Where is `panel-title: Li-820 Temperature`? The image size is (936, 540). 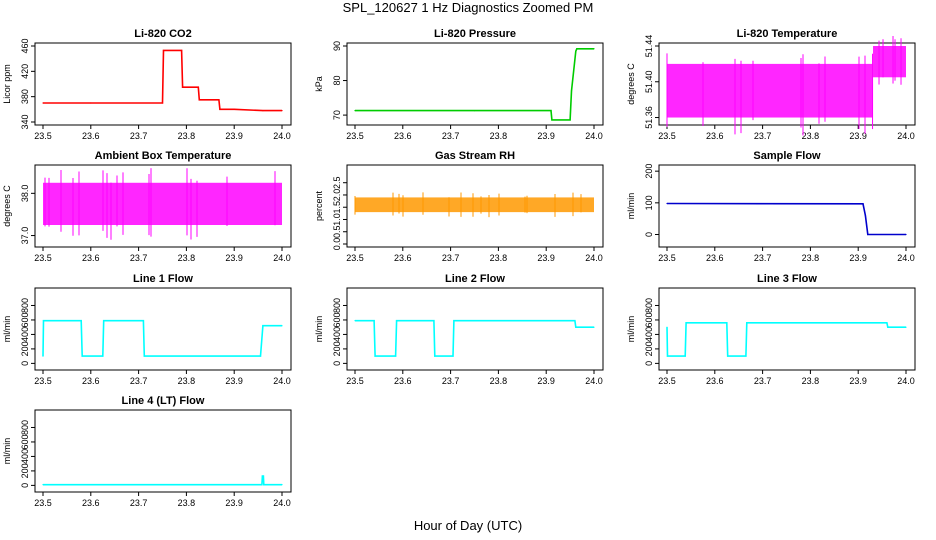 panel-title: Li-820 Temperature is located at coordinates (787, 34).